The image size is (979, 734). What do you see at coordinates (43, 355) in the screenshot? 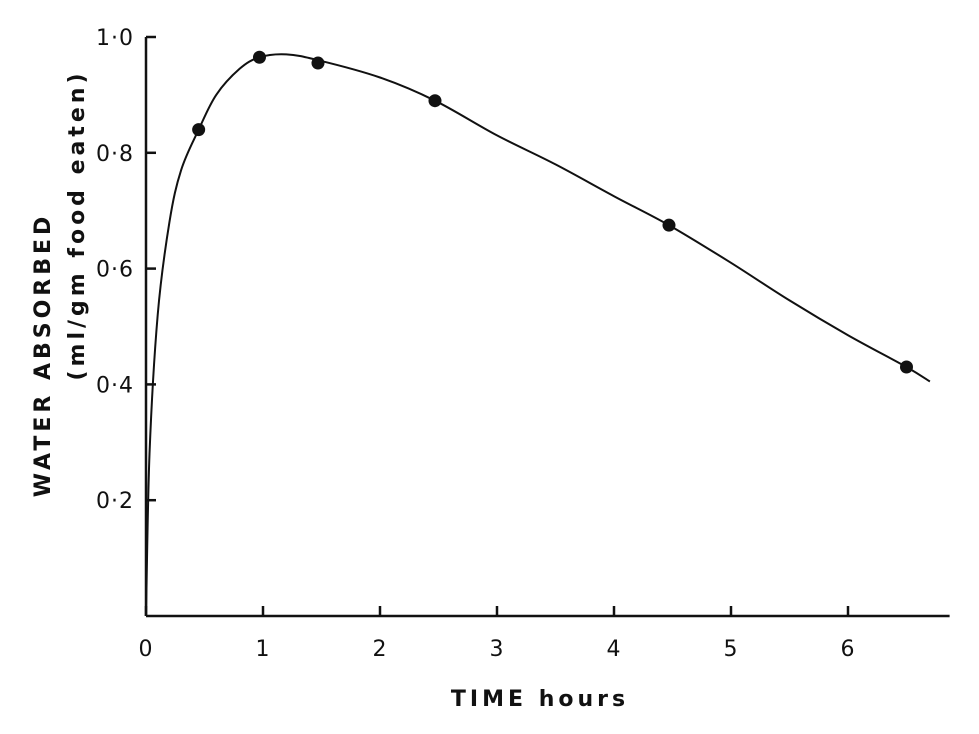
I see `y-axis-title: WATER ABSORBED` at bounding box center [43, 355].